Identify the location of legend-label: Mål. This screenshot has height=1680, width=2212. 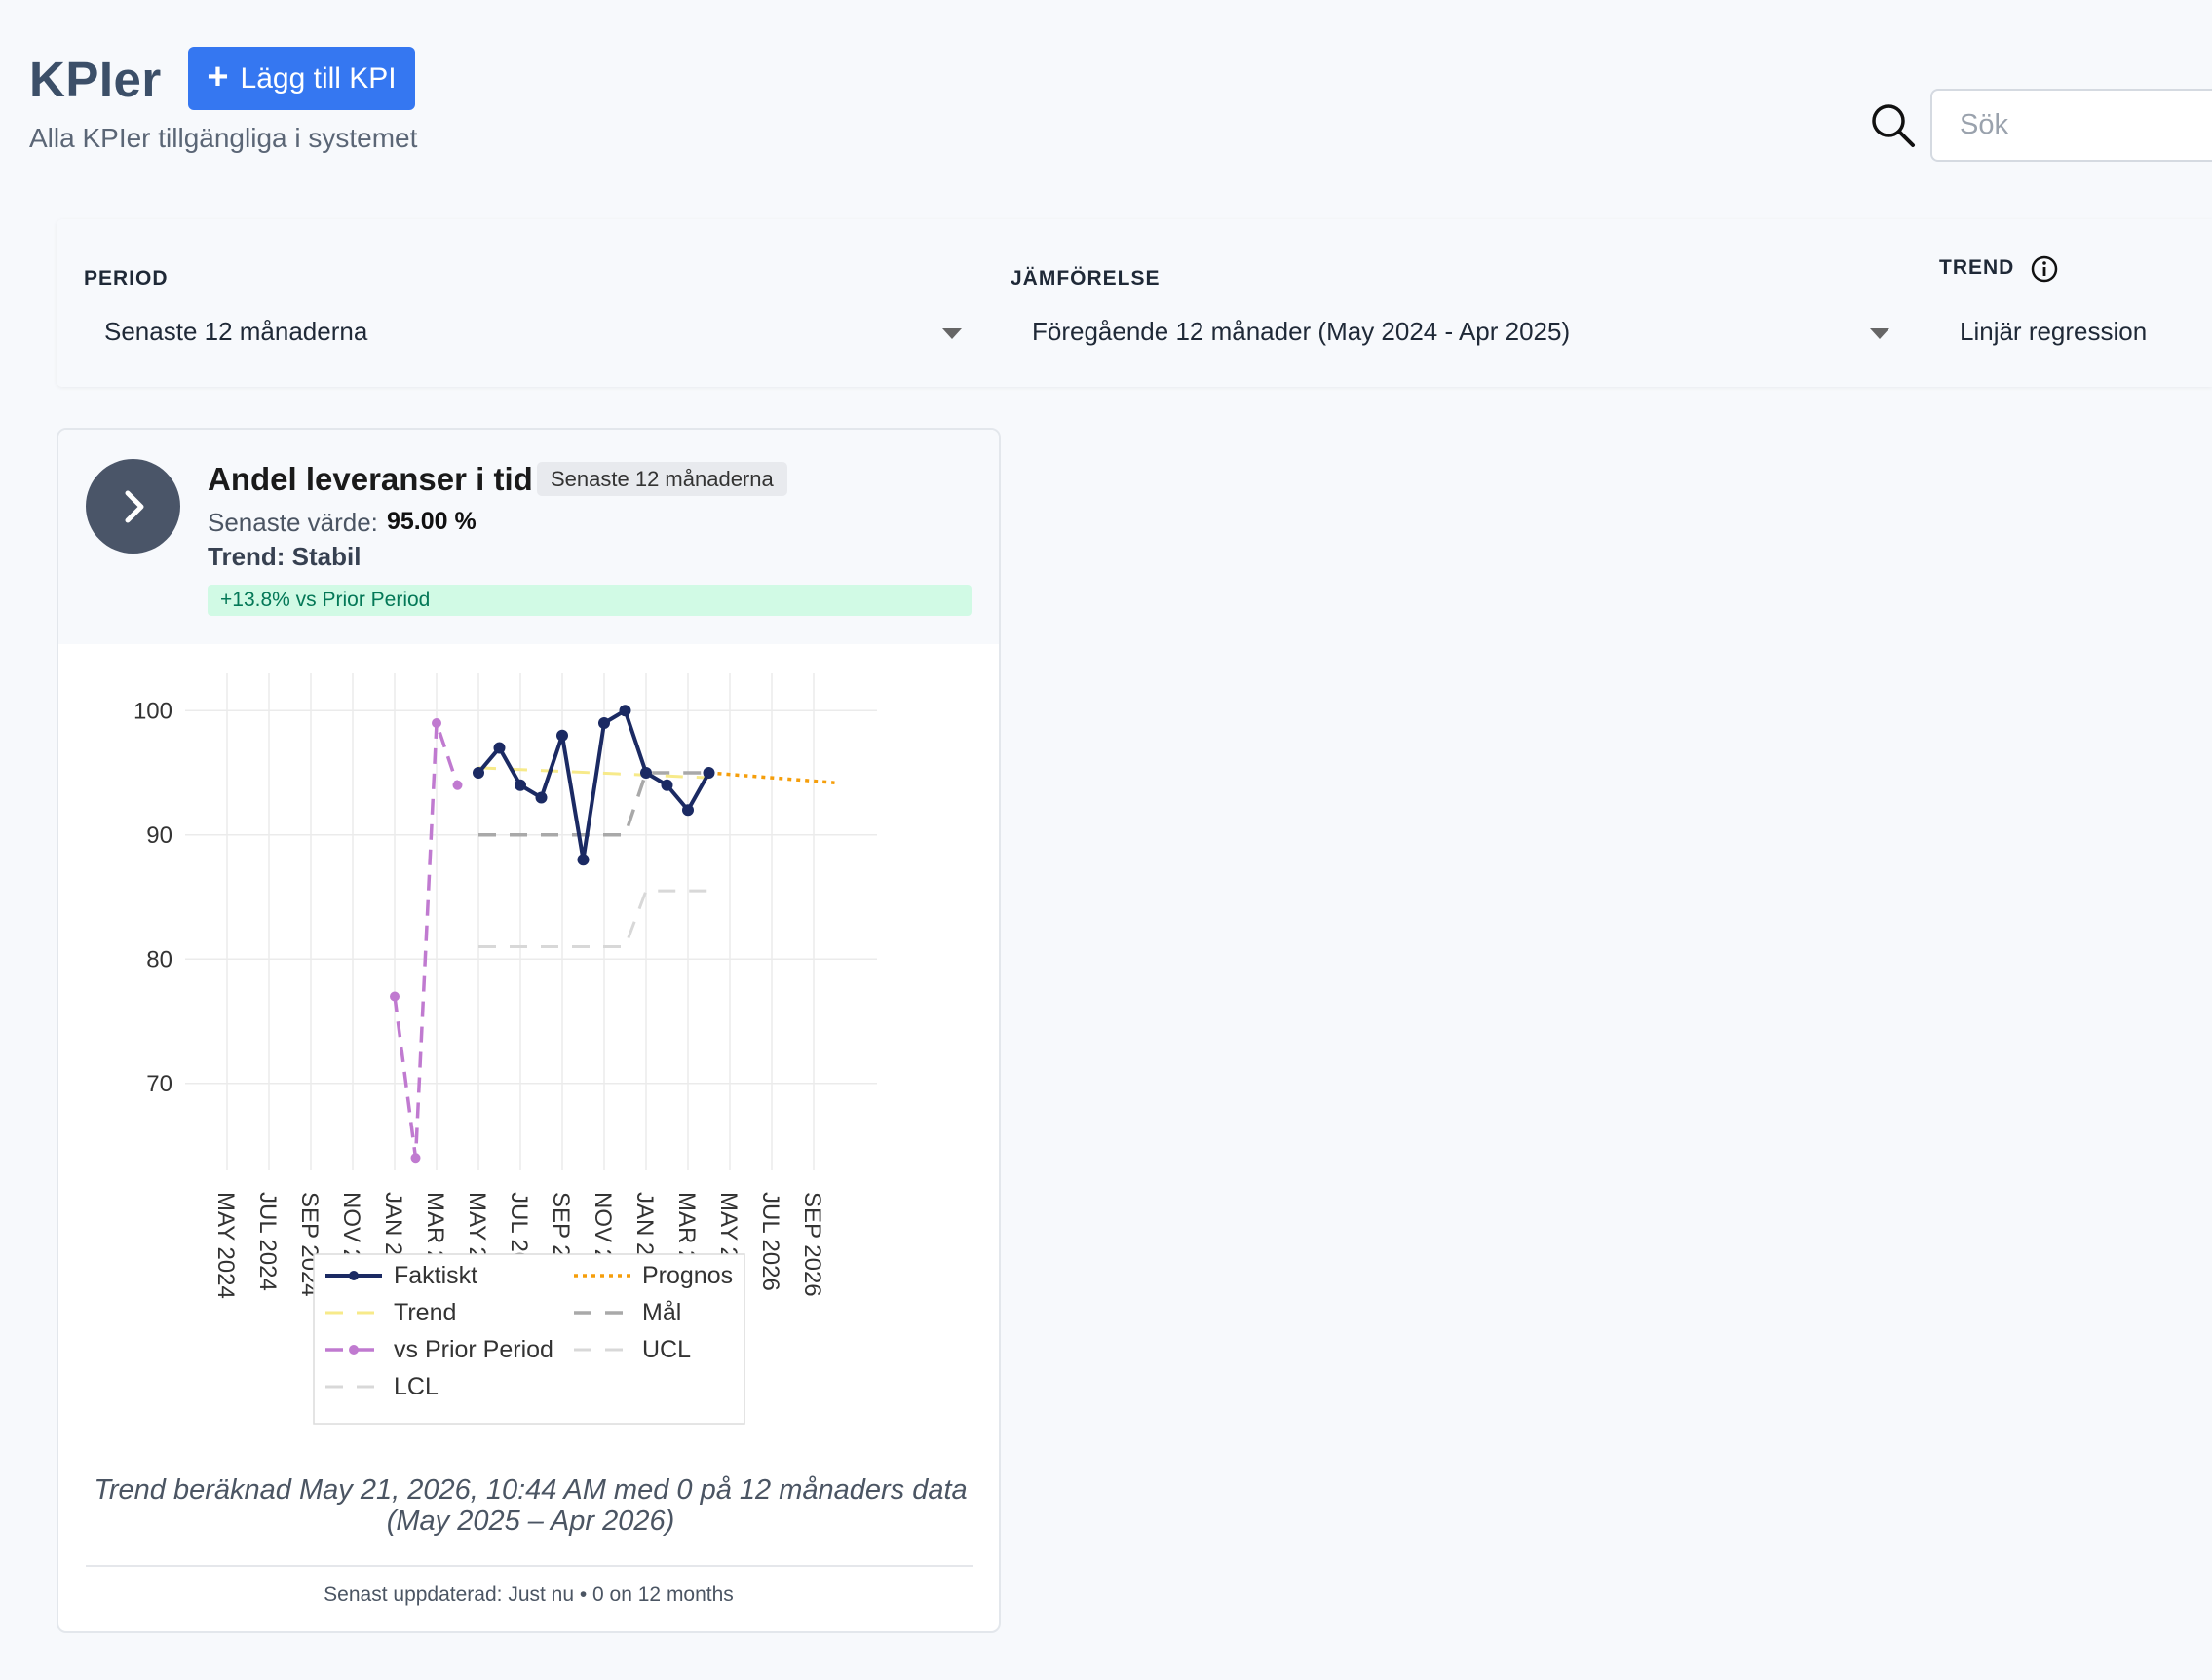
(661, 1312).